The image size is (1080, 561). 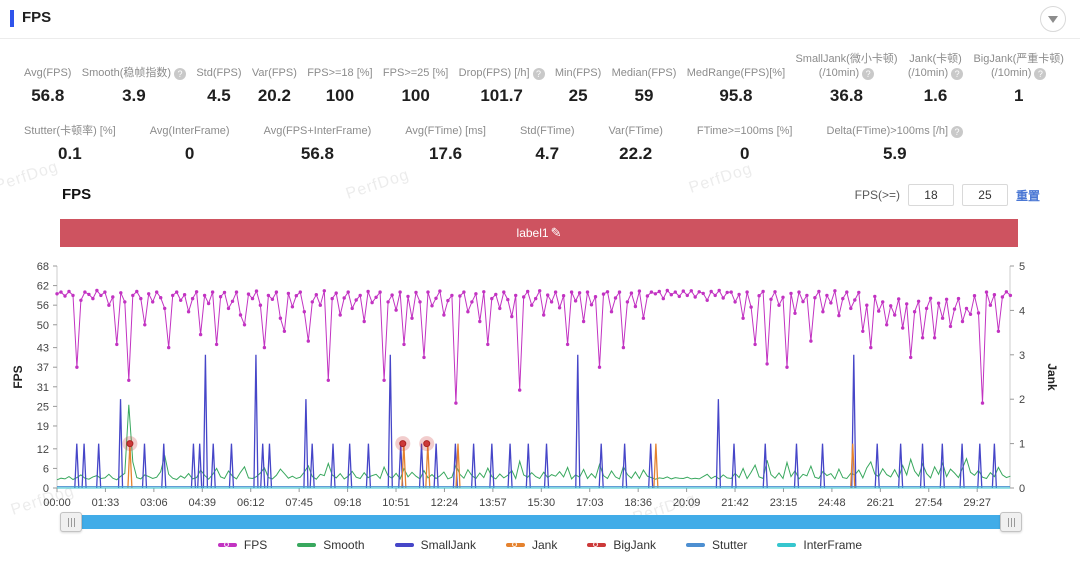 What do you see at coordinates (37, 17) in the screenshot?
I see `panel-title: FPS` at bounding box center [37, 17].